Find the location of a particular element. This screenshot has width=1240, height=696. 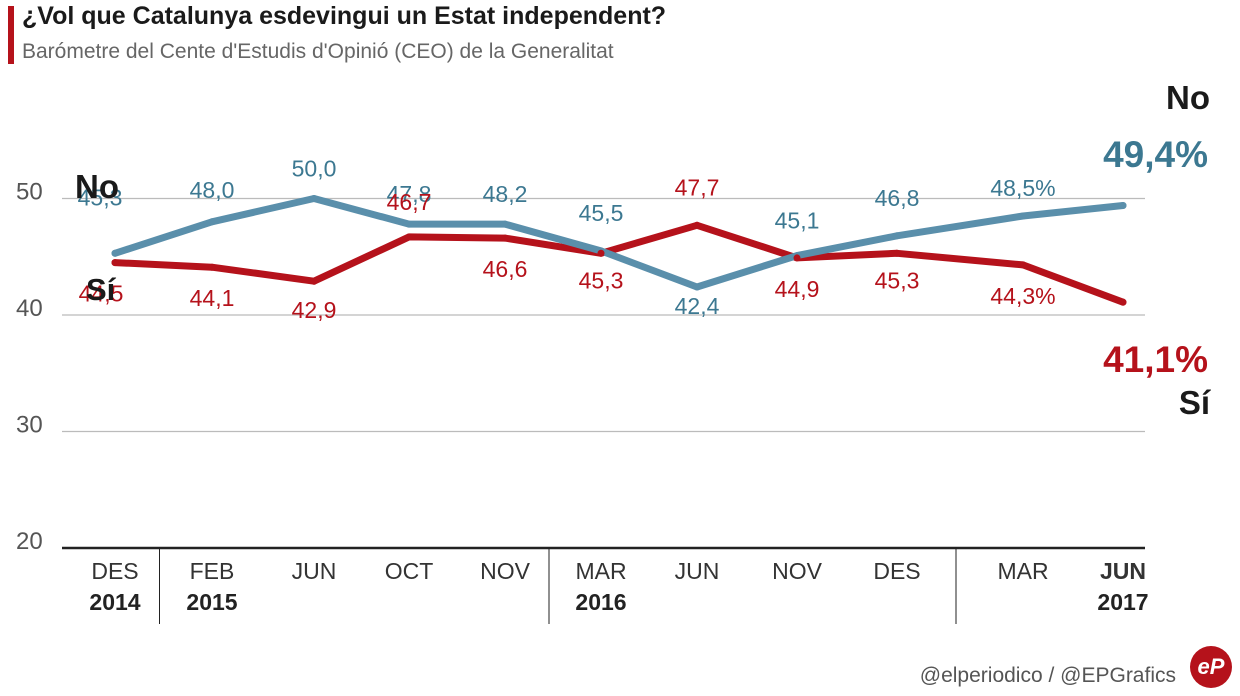

data-label-no-9: 48,5% is located at coordinates (1022, 188).